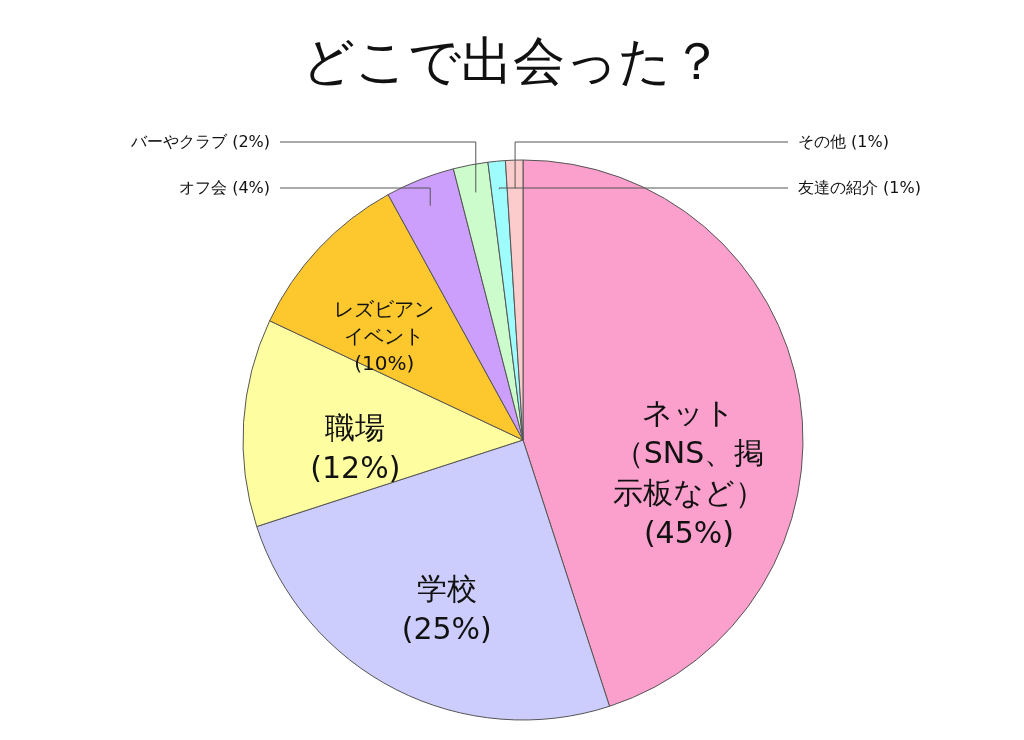 The image size is (1024, 740). Describe the element at coordinates (859, 187) in the screenshot. I see `slice-label: 友達の紹介 (1%)` at that location.